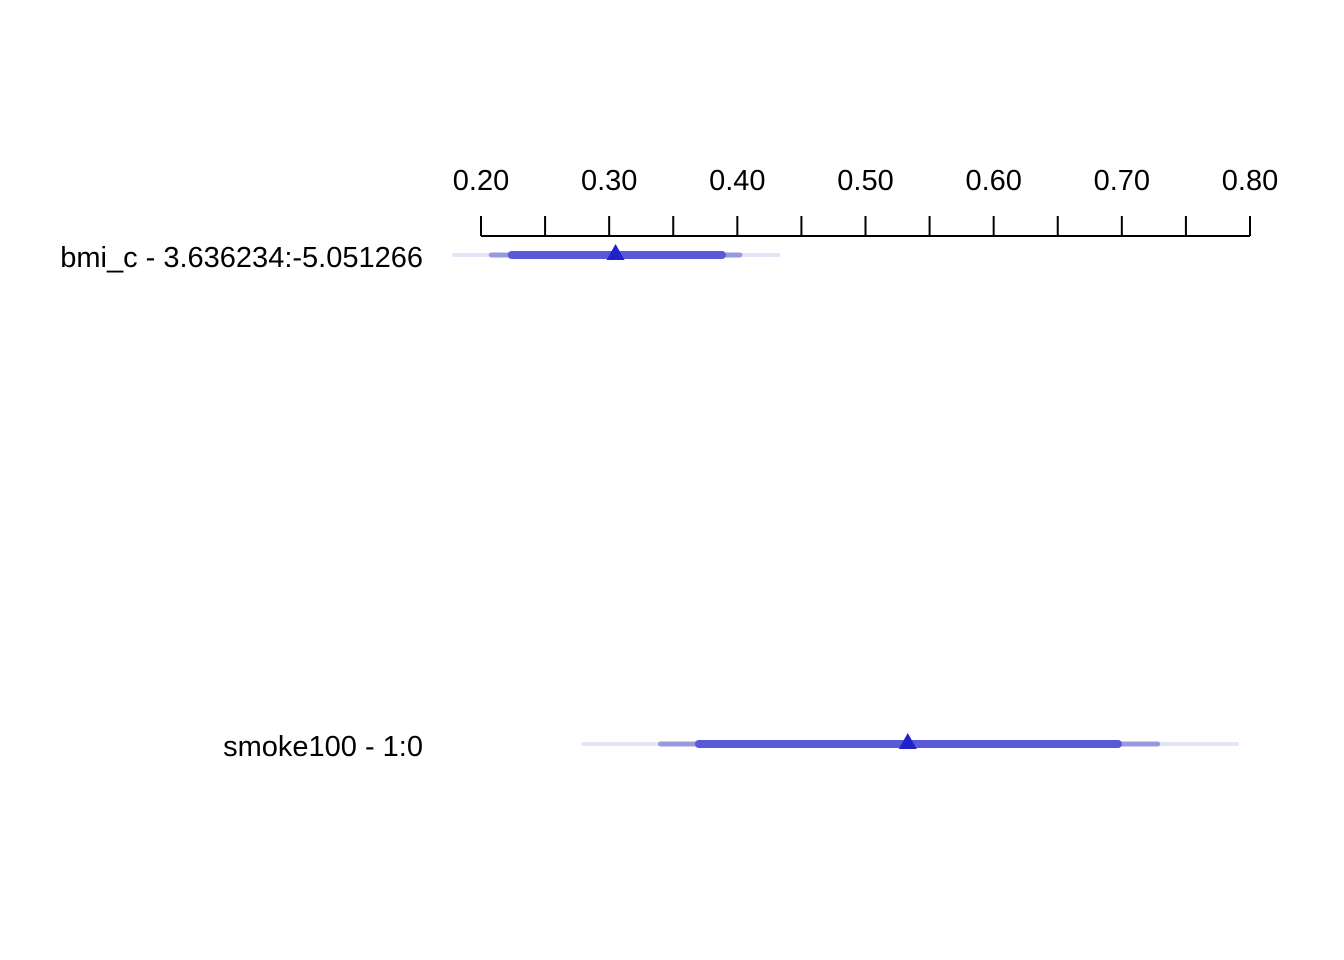 This screenshot has height=960, width=1344. Describe the element at coordinates (865, 181) in the screenshot. I see `tick-label: 0.50` at that location.